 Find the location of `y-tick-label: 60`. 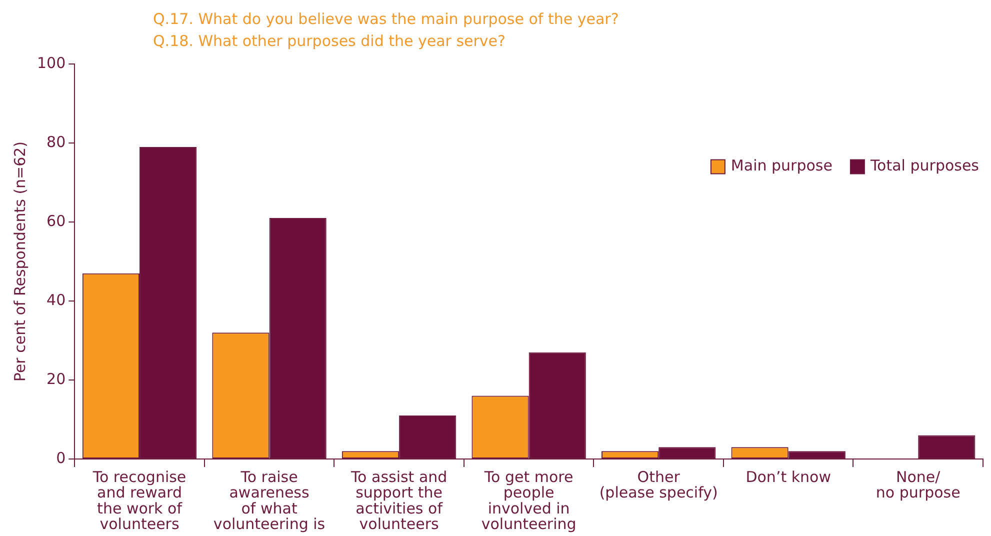

y-tick-label: 60 is located at coordinates (56, 221).